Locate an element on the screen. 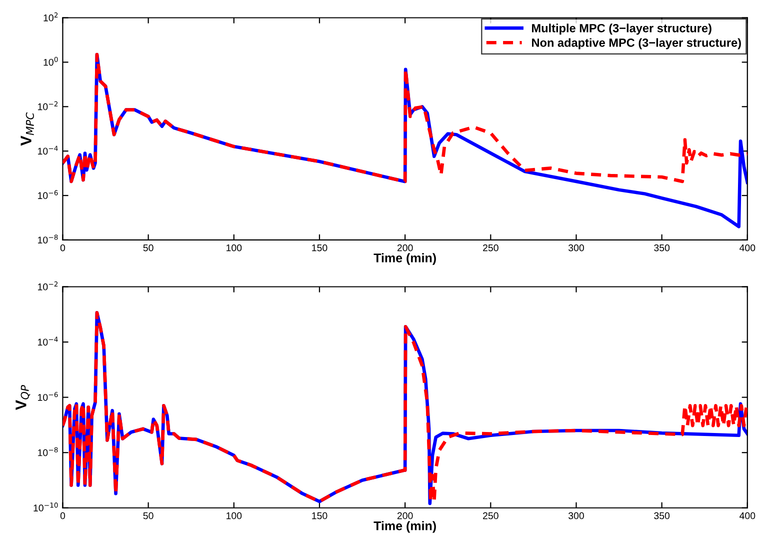 The image size is (765, 538). y-tick-label: 10$^{−10}$ is located at coordinates (46, 507).